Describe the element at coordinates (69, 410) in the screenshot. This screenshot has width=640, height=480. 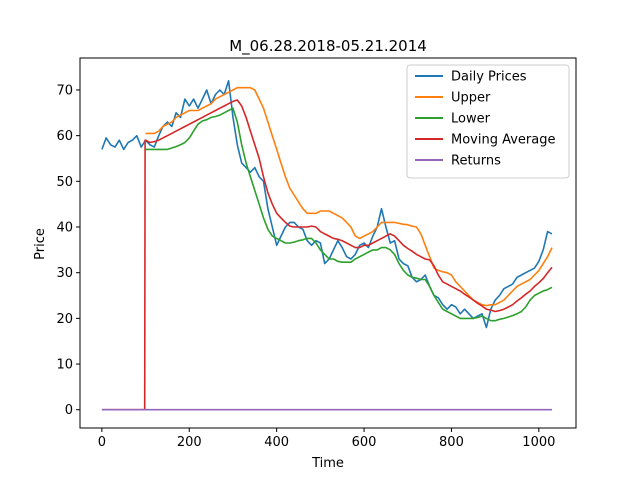
I see `y-tick-label-0: 0` at that location.